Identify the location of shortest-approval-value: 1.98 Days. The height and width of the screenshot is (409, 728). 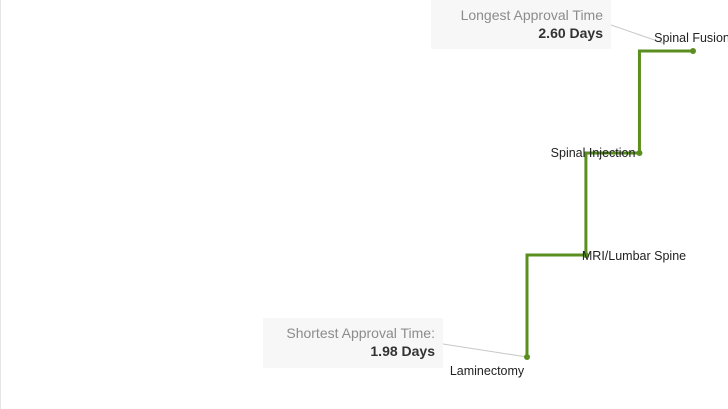
(402, 351).